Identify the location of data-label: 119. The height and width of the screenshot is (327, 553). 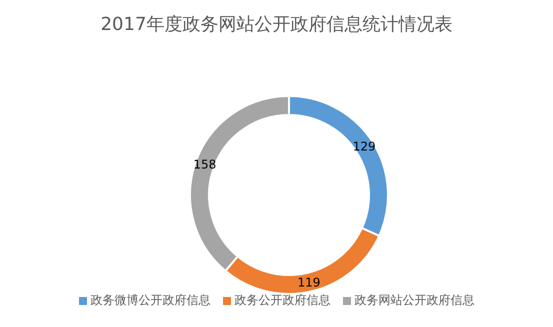
(308, 282).